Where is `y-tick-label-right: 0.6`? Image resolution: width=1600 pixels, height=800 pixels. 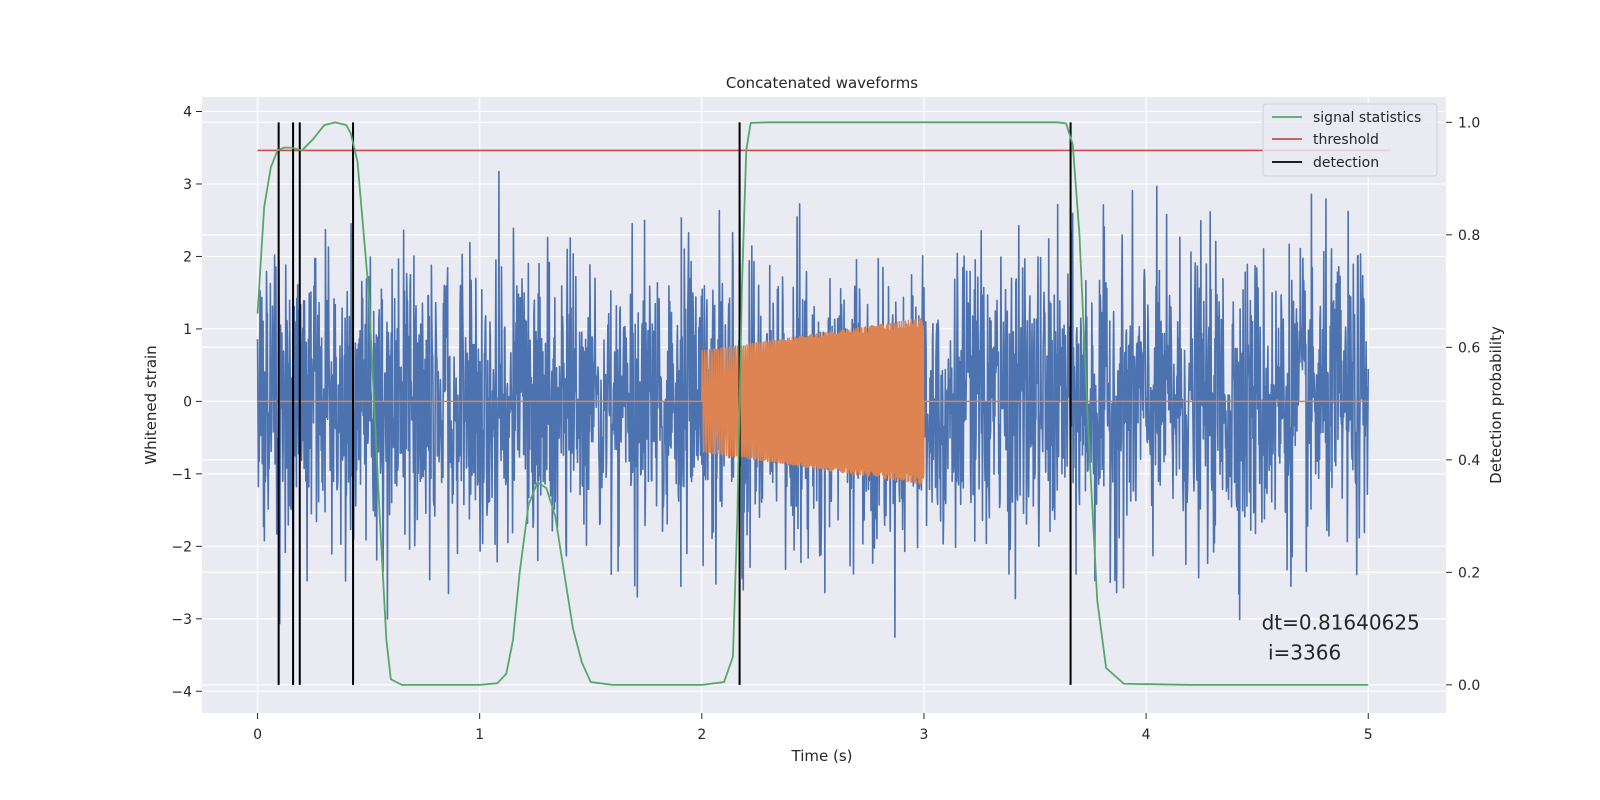 y-tick-label-right: 0.6 is located at coordinates (1469, 348).